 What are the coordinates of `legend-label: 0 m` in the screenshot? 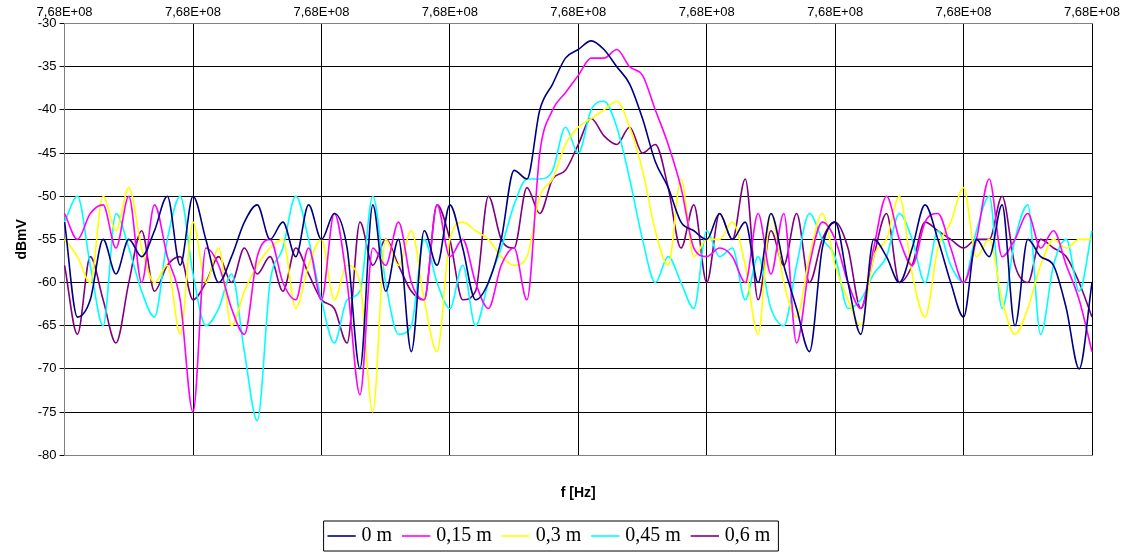 It's located at (377, 534).